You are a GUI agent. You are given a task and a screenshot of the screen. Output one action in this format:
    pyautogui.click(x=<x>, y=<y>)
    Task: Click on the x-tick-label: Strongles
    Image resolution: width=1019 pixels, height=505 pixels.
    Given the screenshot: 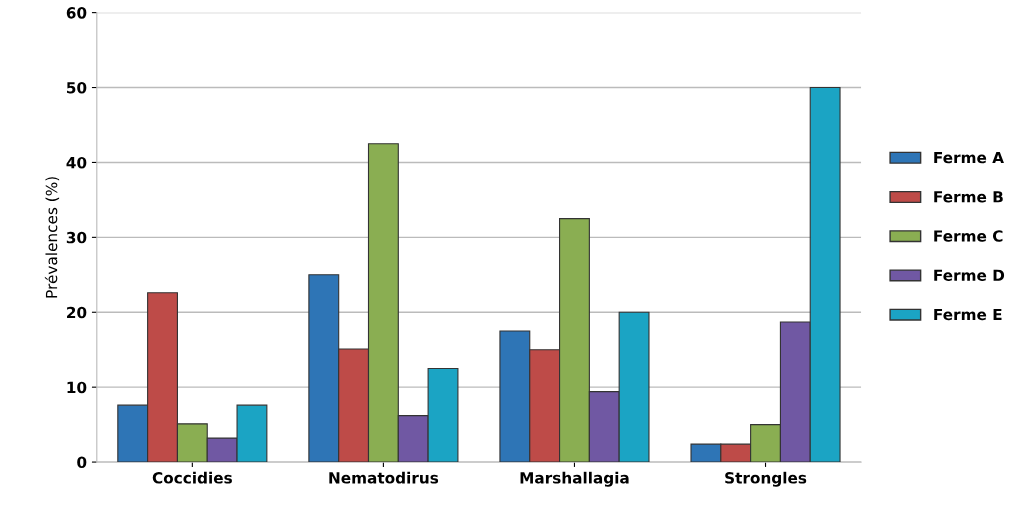 What is the action you would take?
    pyautogui.click(x=766, y=479)
    